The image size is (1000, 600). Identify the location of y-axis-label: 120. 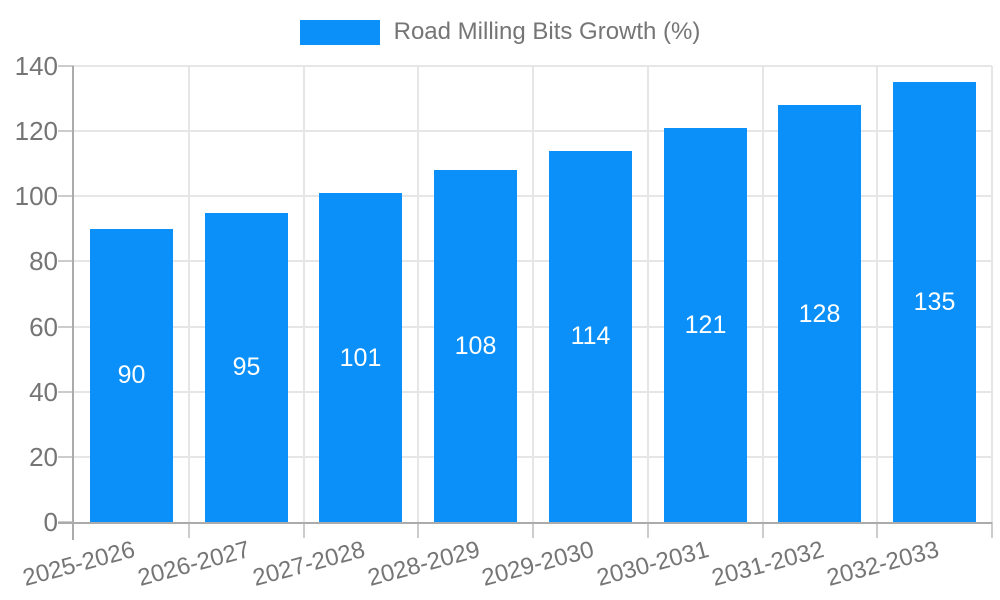
(36, 131).